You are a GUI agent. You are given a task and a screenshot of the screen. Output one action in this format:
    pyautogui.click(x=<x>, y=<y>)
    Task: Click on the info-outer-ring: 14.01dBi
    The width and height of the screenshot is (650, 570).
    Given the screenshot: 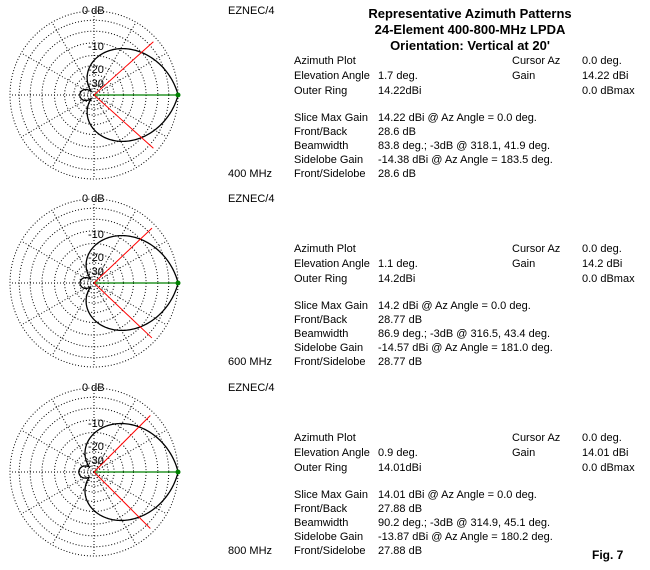 What is the action you would take?
    pyautogui.click(x=400, y=468)
    